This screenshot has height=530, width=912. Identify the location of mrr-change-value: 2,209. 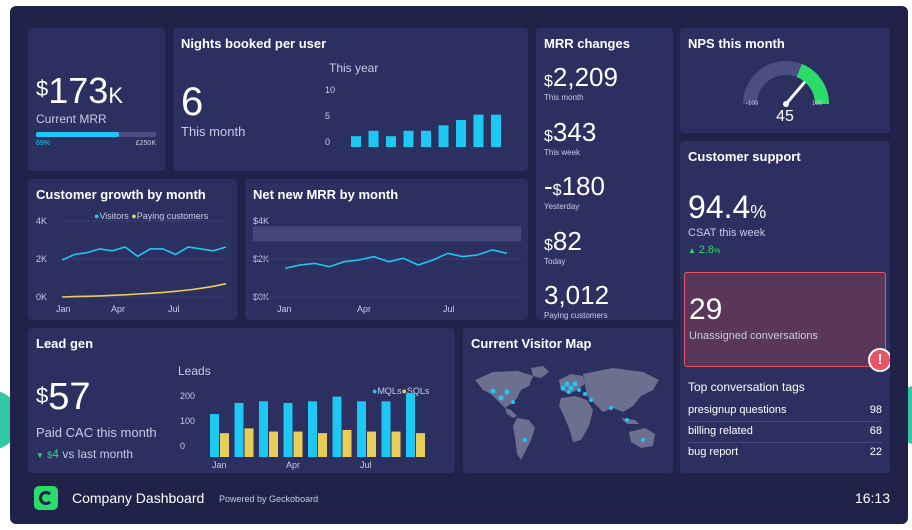
(585, 77).